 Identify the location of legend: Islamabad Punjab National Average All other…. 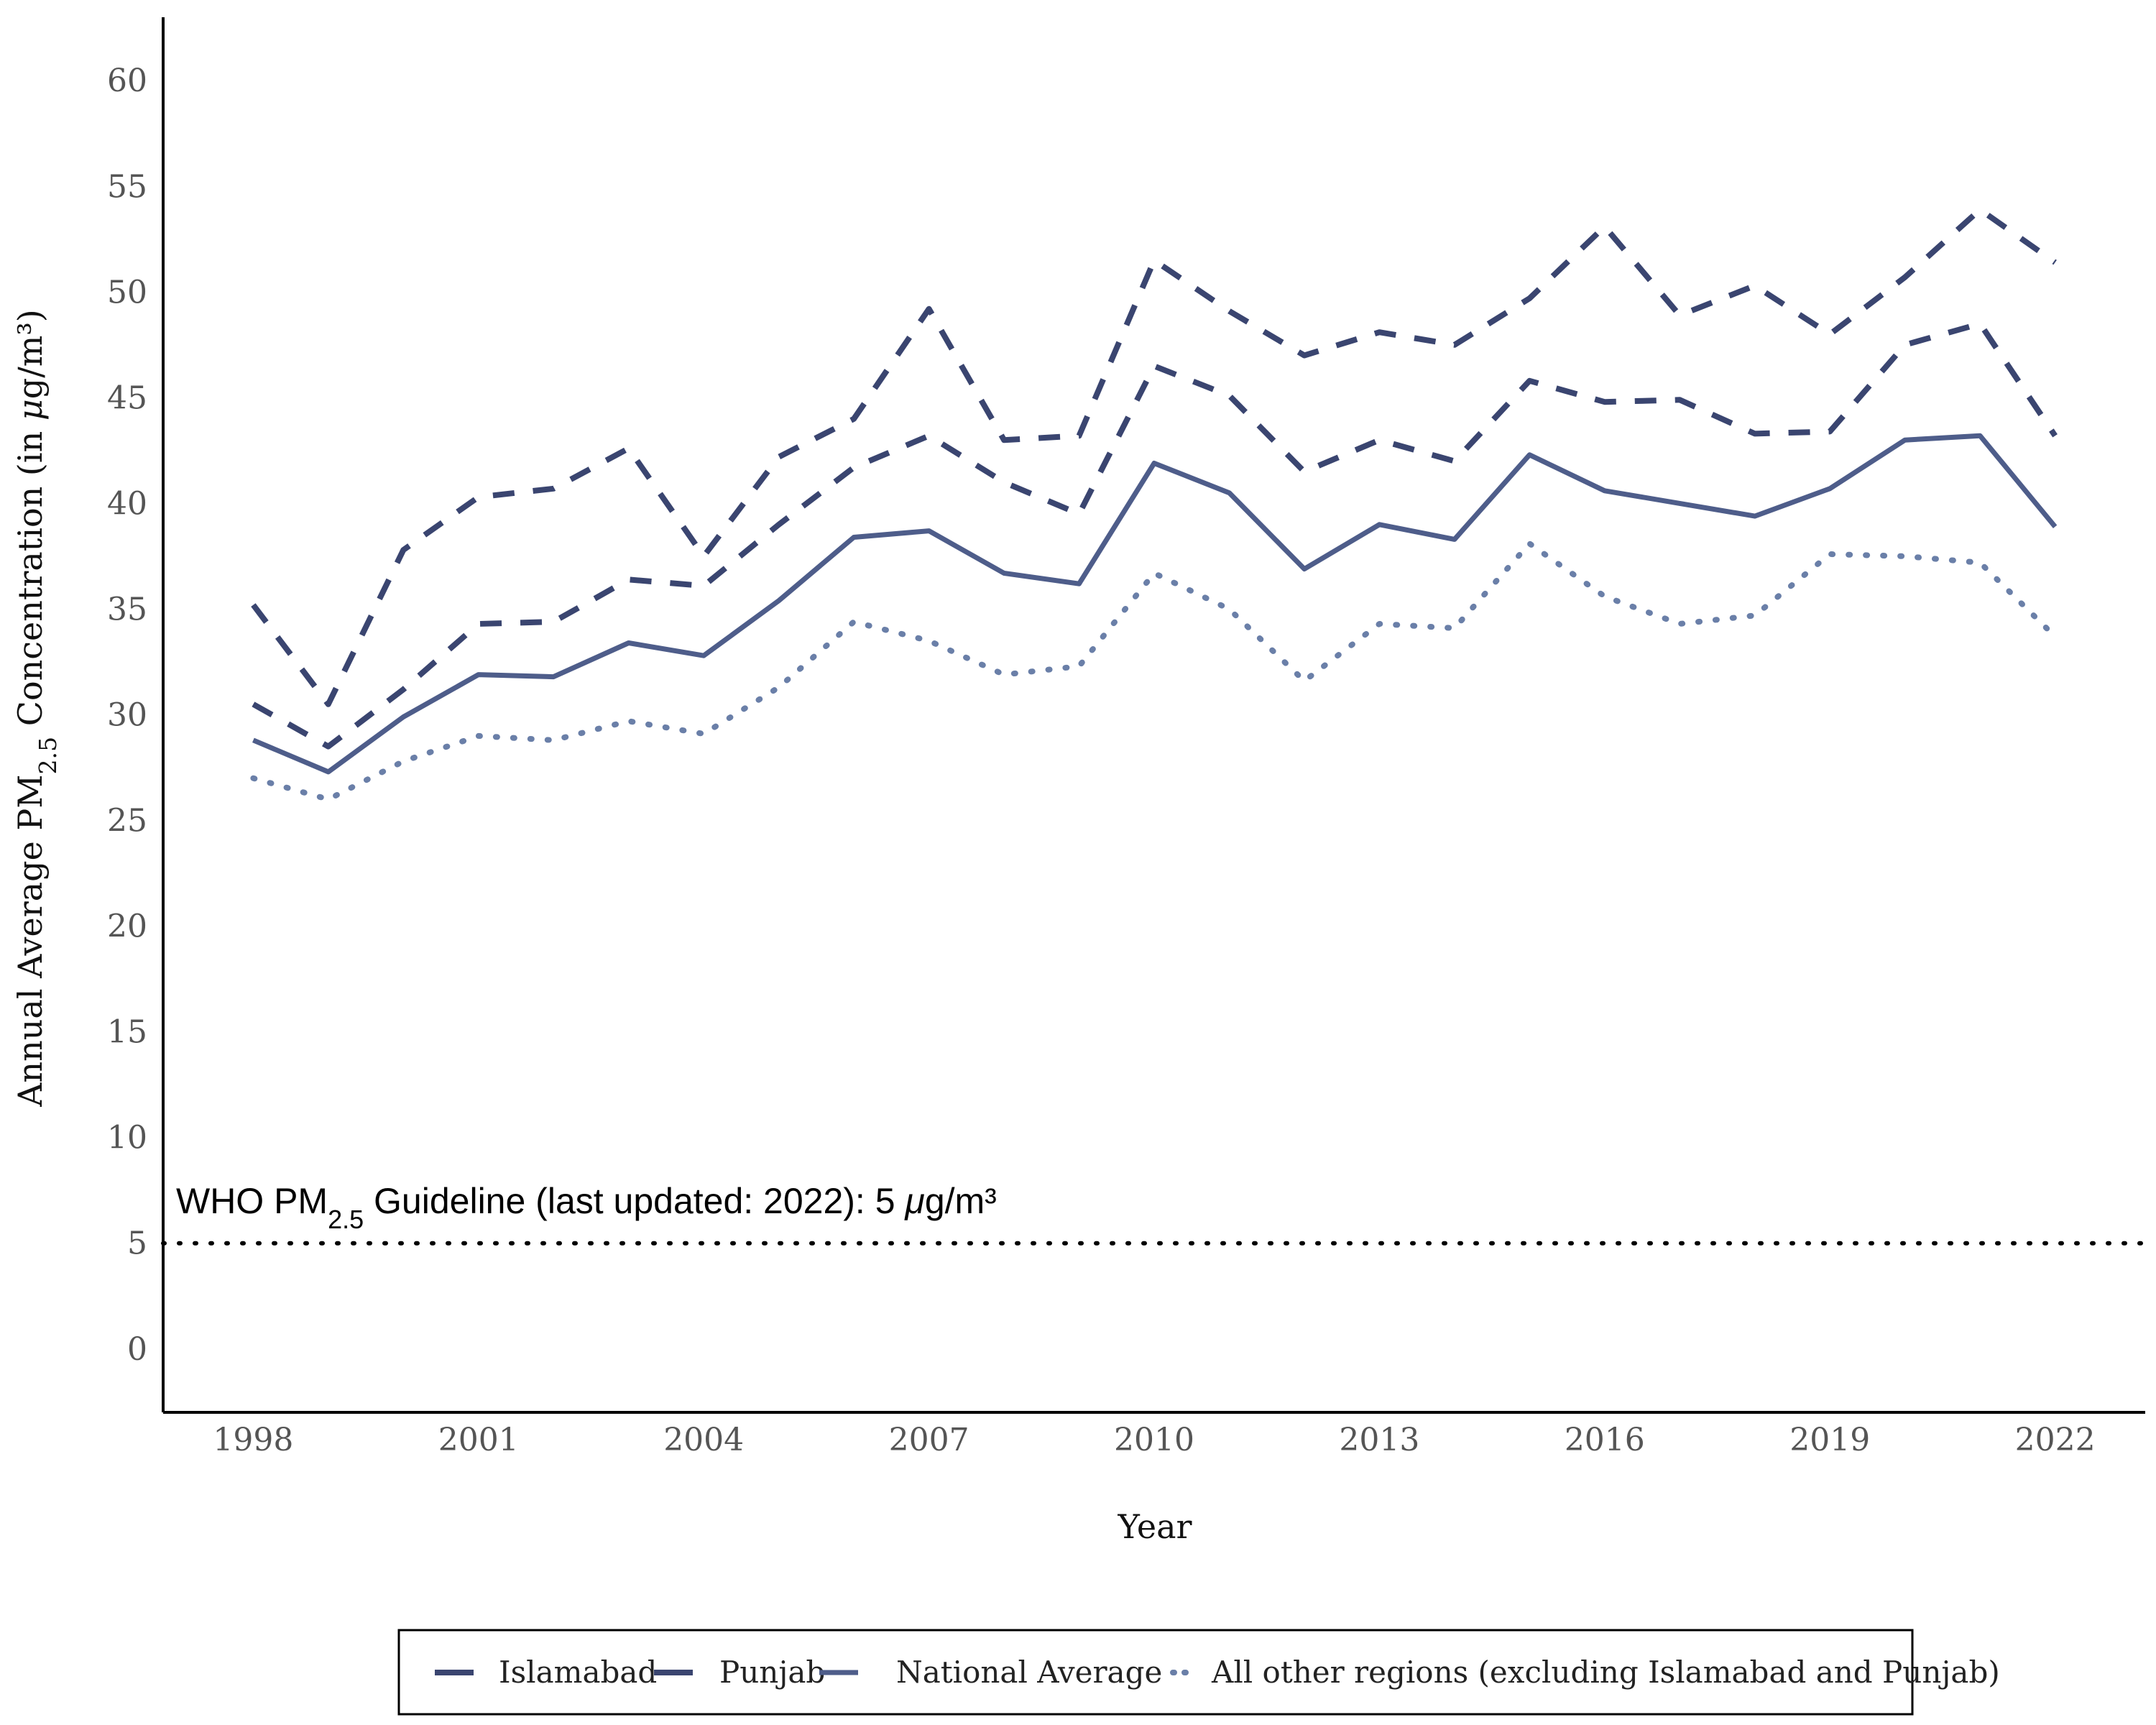
(1198, 1672).